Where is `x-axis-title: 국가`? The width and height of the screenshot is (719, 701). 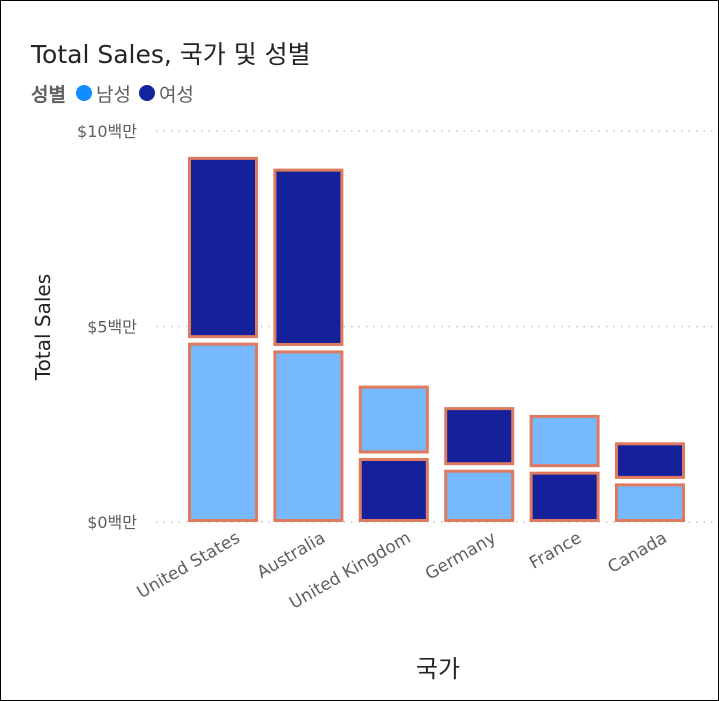 x-axis-title: 국가 is located at coordinates (438, 669).